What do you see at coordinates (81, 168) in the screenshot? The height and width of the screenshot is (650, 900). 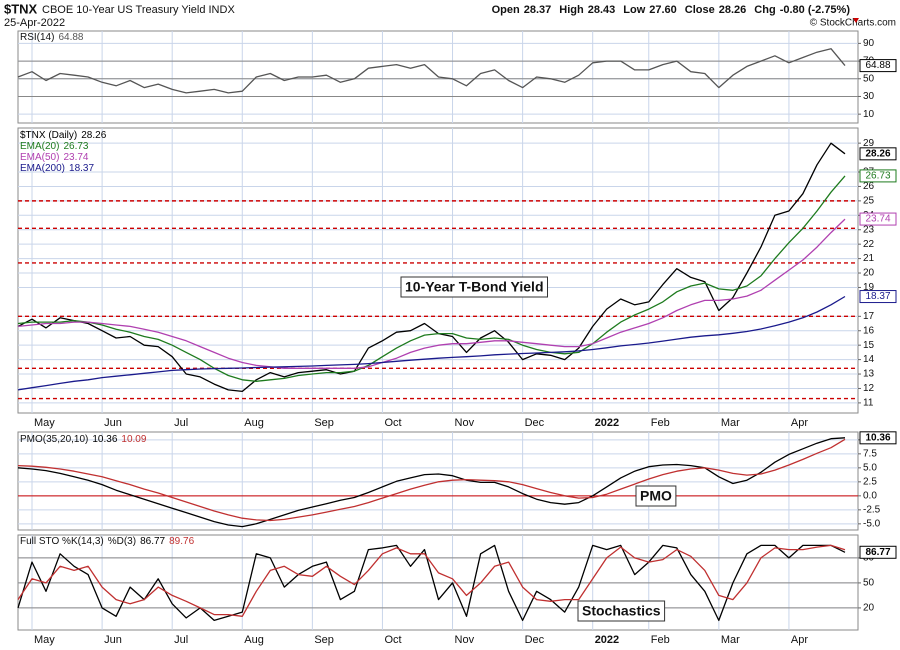 I see `legend-value: 18.37` at bounding box center [81, 168].